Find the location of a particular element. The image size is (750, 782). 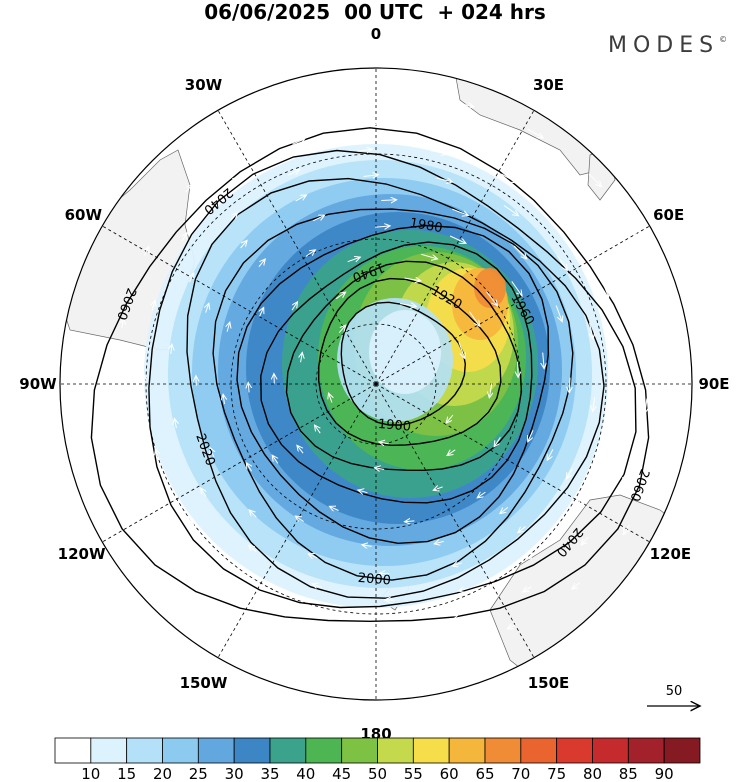

contour-line-1960 is located at coordinates (396, 372).